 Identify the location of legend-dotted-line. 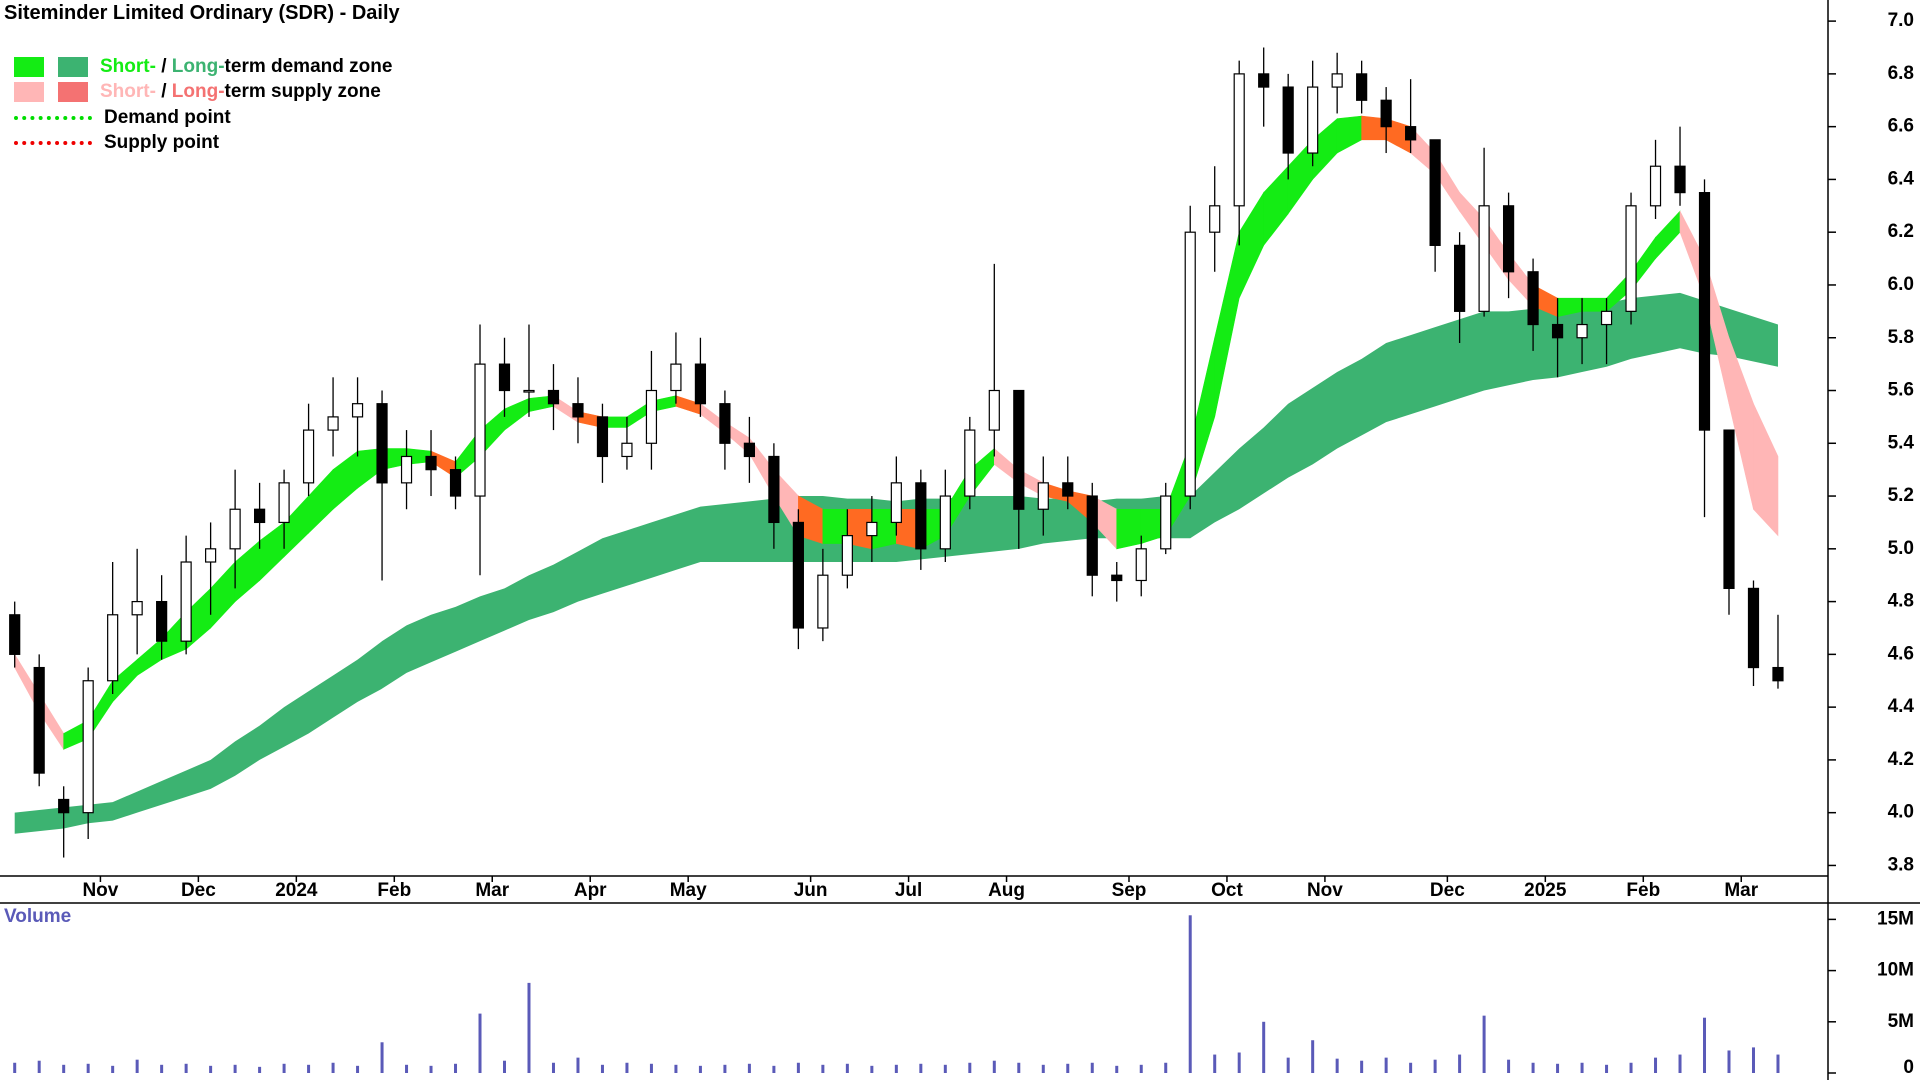
(53, 143).